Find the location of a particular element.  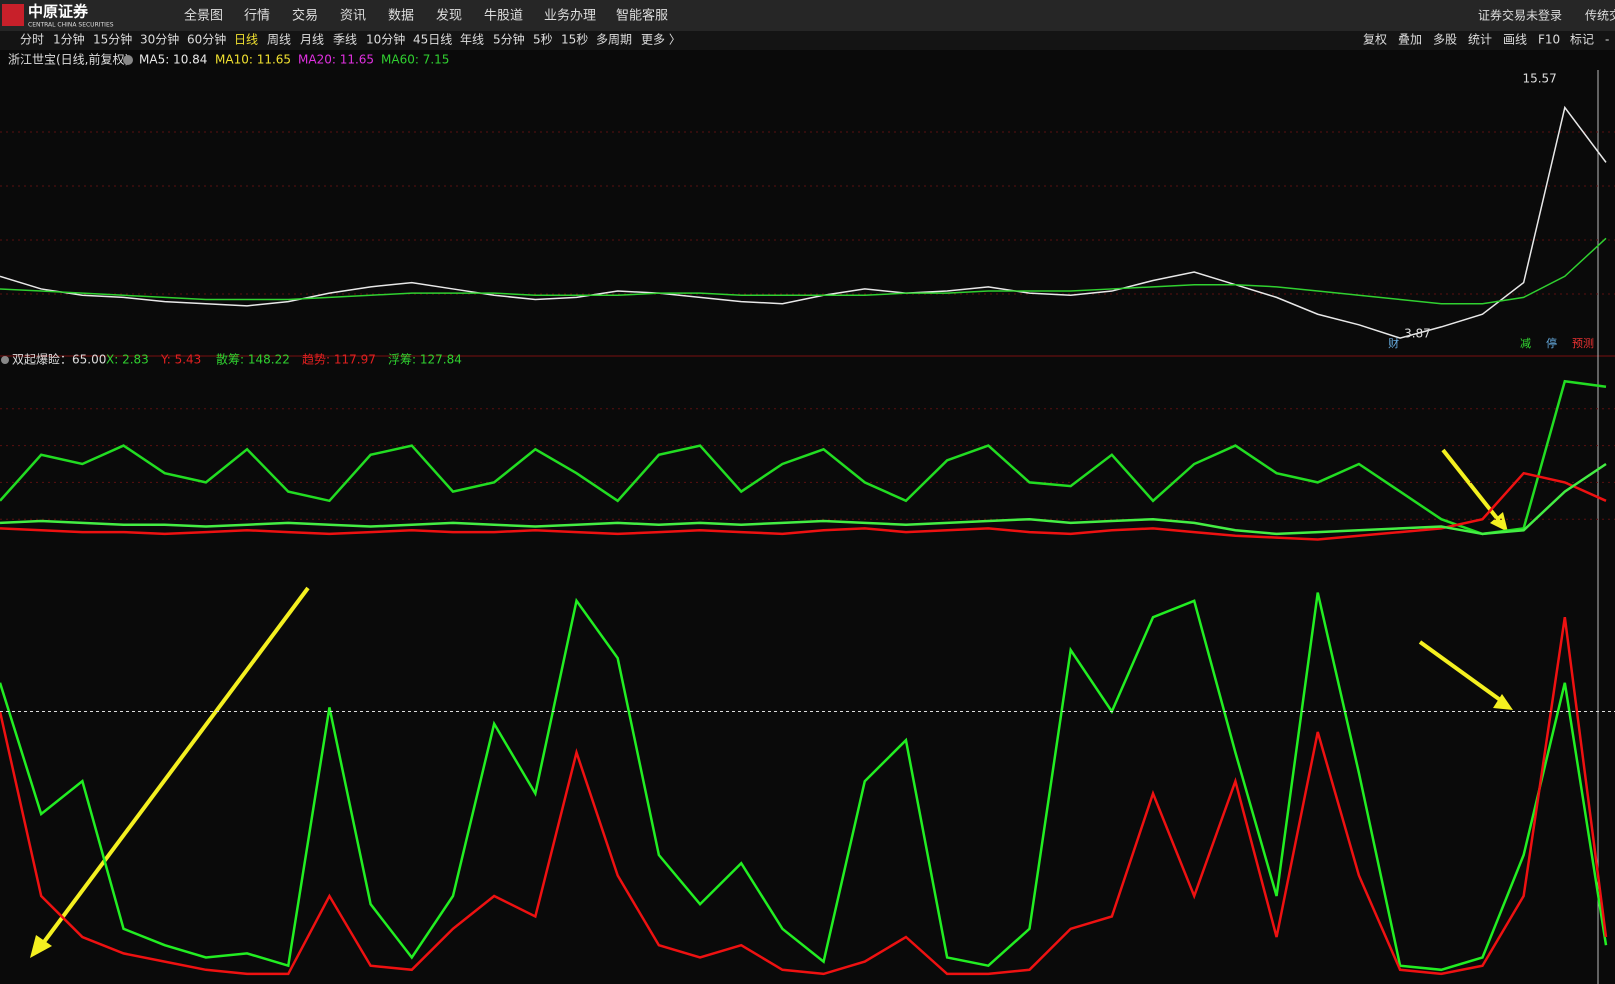

event-marker: 停 is located at coordinates (1551, 343).